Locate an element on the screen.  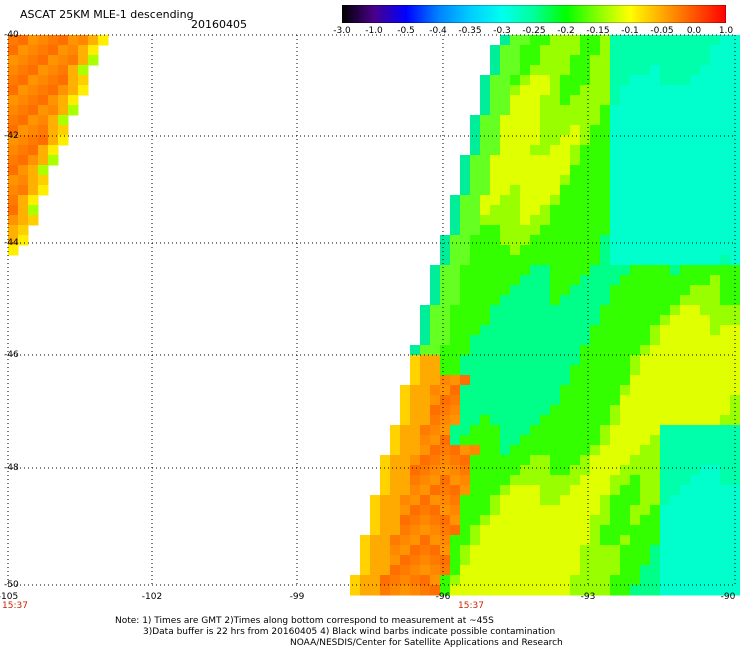
colorbar-label: 0.0 is located at coordinates (694, 31).